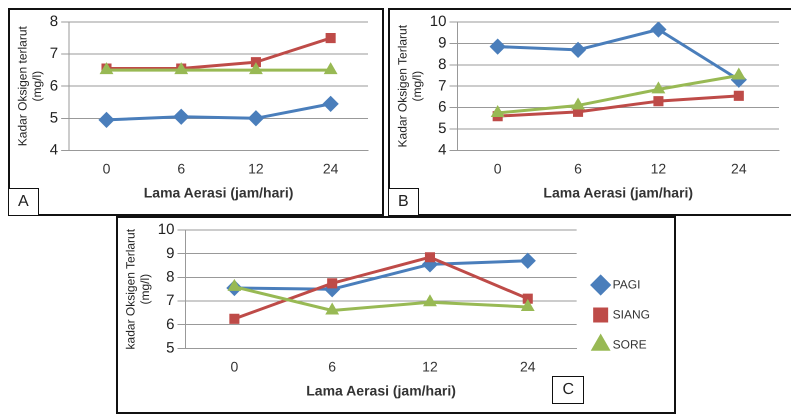 This screenshot has width=791, height=414. Describe the element at coordinates (410, 86) in the screenshot. I see `y-axis-title: Kadar Oksigen Terlarut (mg/l)` at that location.